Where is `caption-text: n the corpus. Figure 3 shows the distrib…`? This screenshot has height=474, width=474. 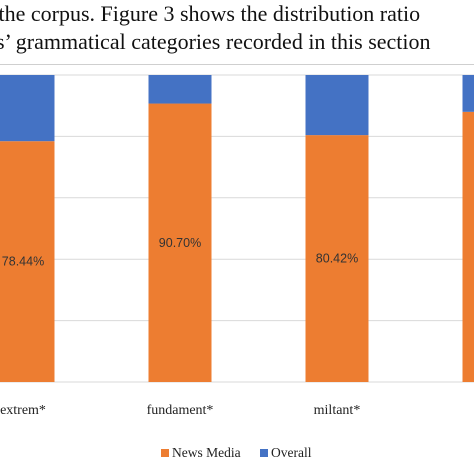 caption-text: n the corpus. Figure 3 shows the distrib… is located at coordinates (237, 33).